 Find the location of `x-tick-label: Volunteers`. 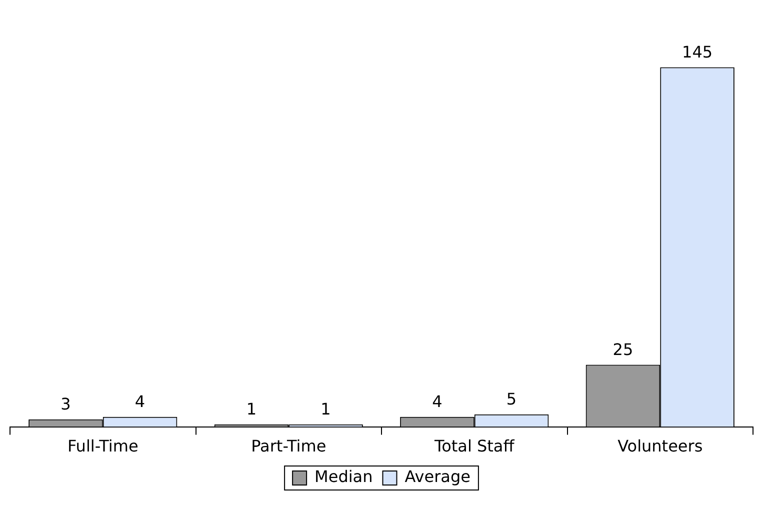

x-tick-label: Volunteers is located at coordinates (660, 446).